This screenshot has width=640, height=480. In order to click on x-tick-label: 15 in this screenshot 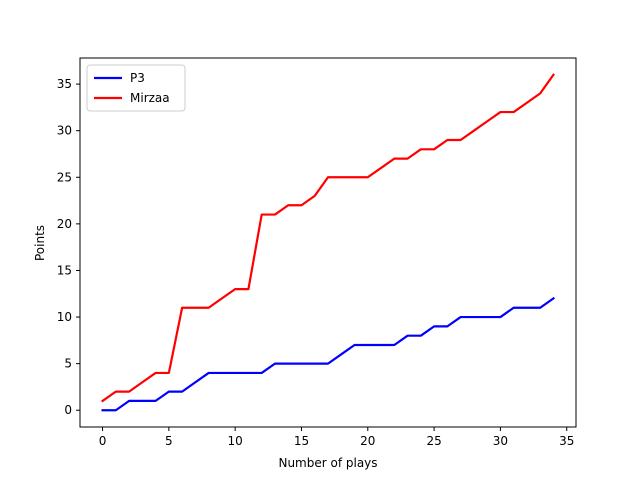, I will do `click(301, 441)`.